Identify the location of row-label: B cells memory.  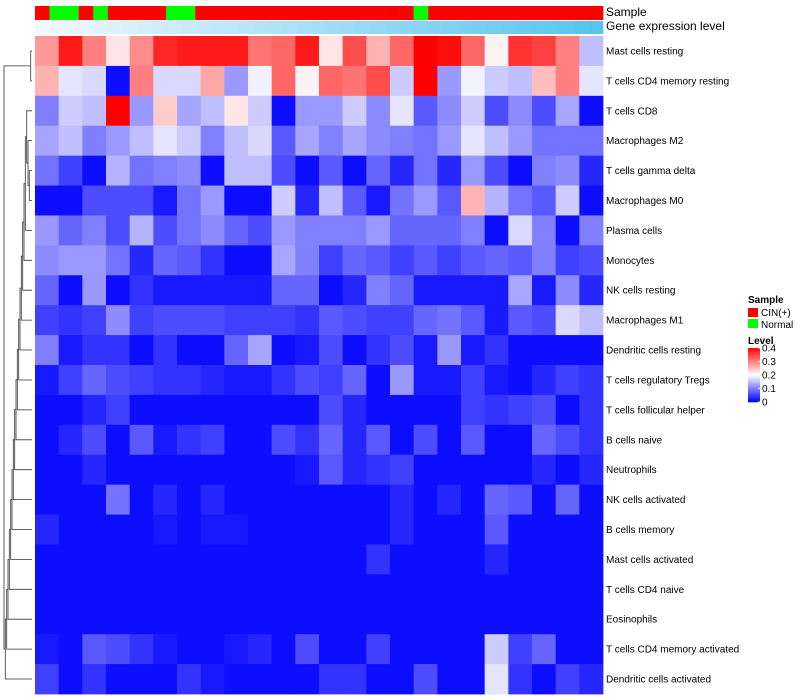
(640, 530).